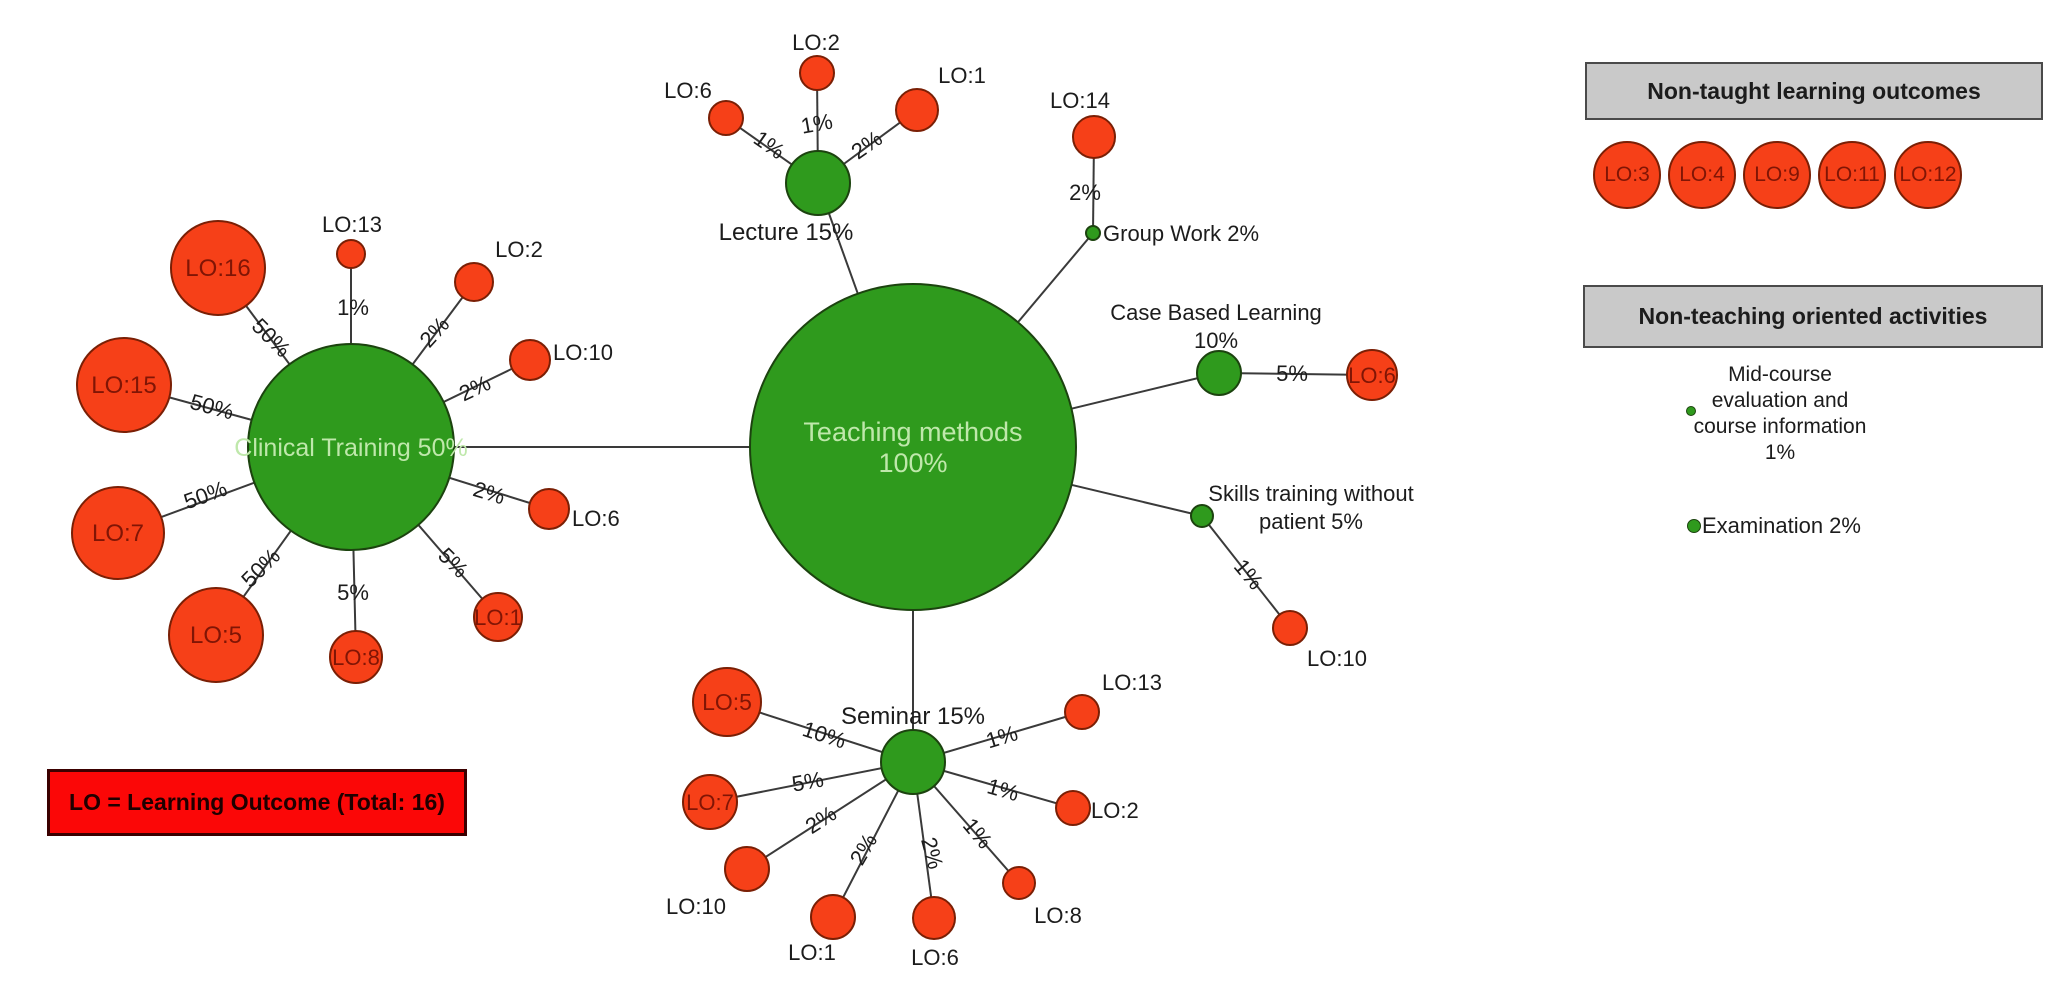  I want to click on midcourse-line-4: 1%, so click(1780, 452).